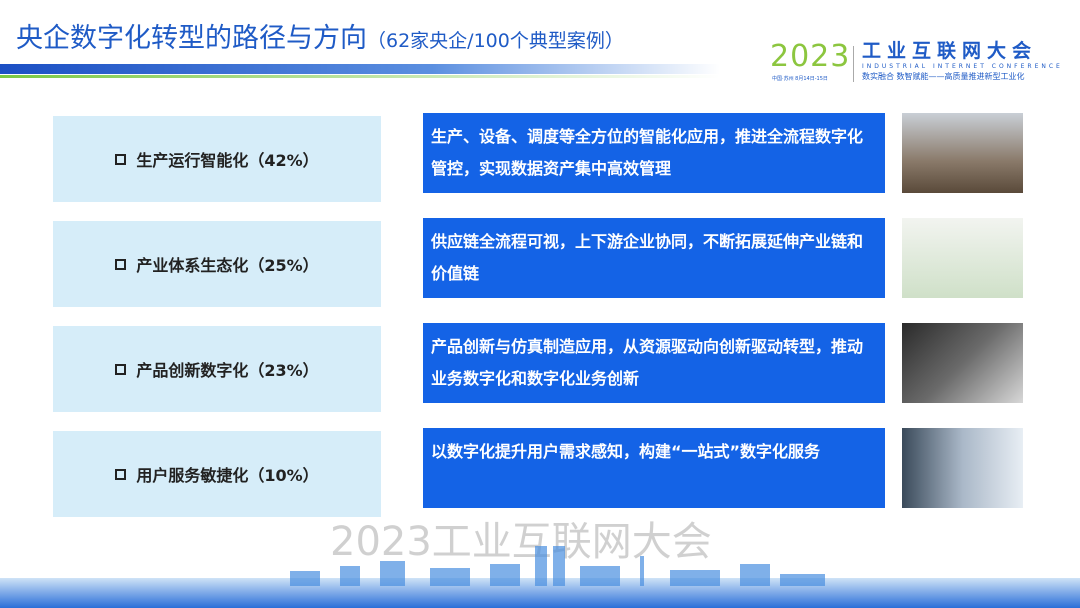  Describe the element at coordinates (360, 76) in the screenshot. I see `header-divider-green` at that location.